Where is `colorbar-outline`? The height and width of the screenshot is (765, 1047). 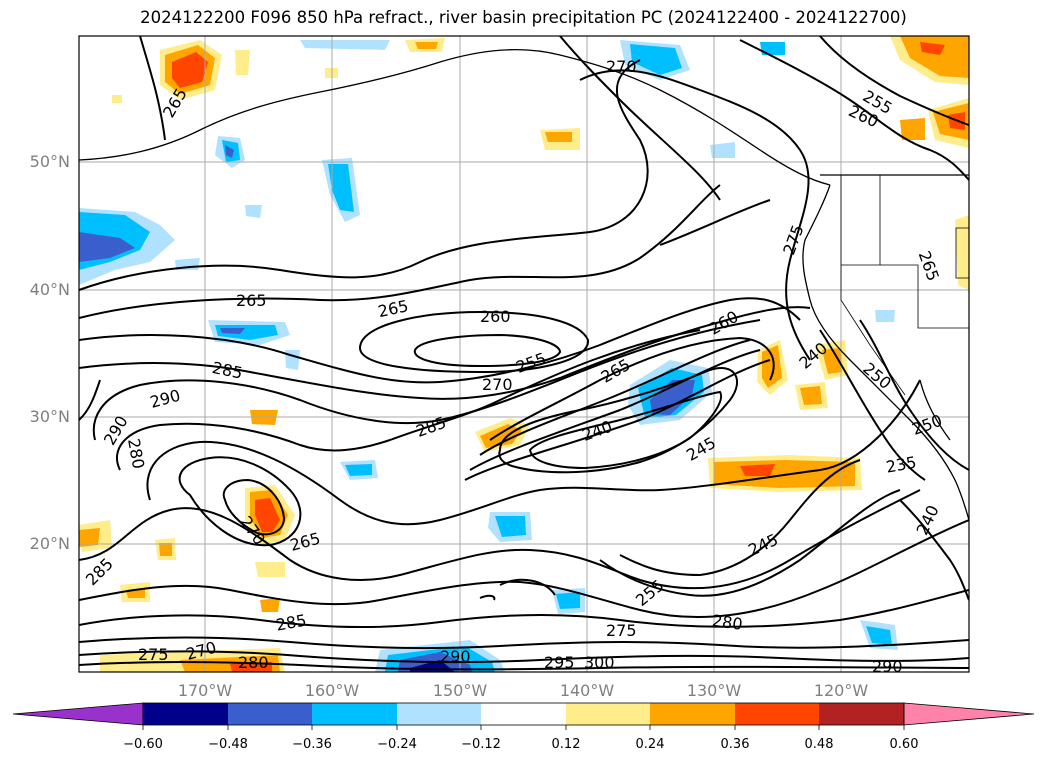
colorbar-outline is located at coordinates (523, 714).